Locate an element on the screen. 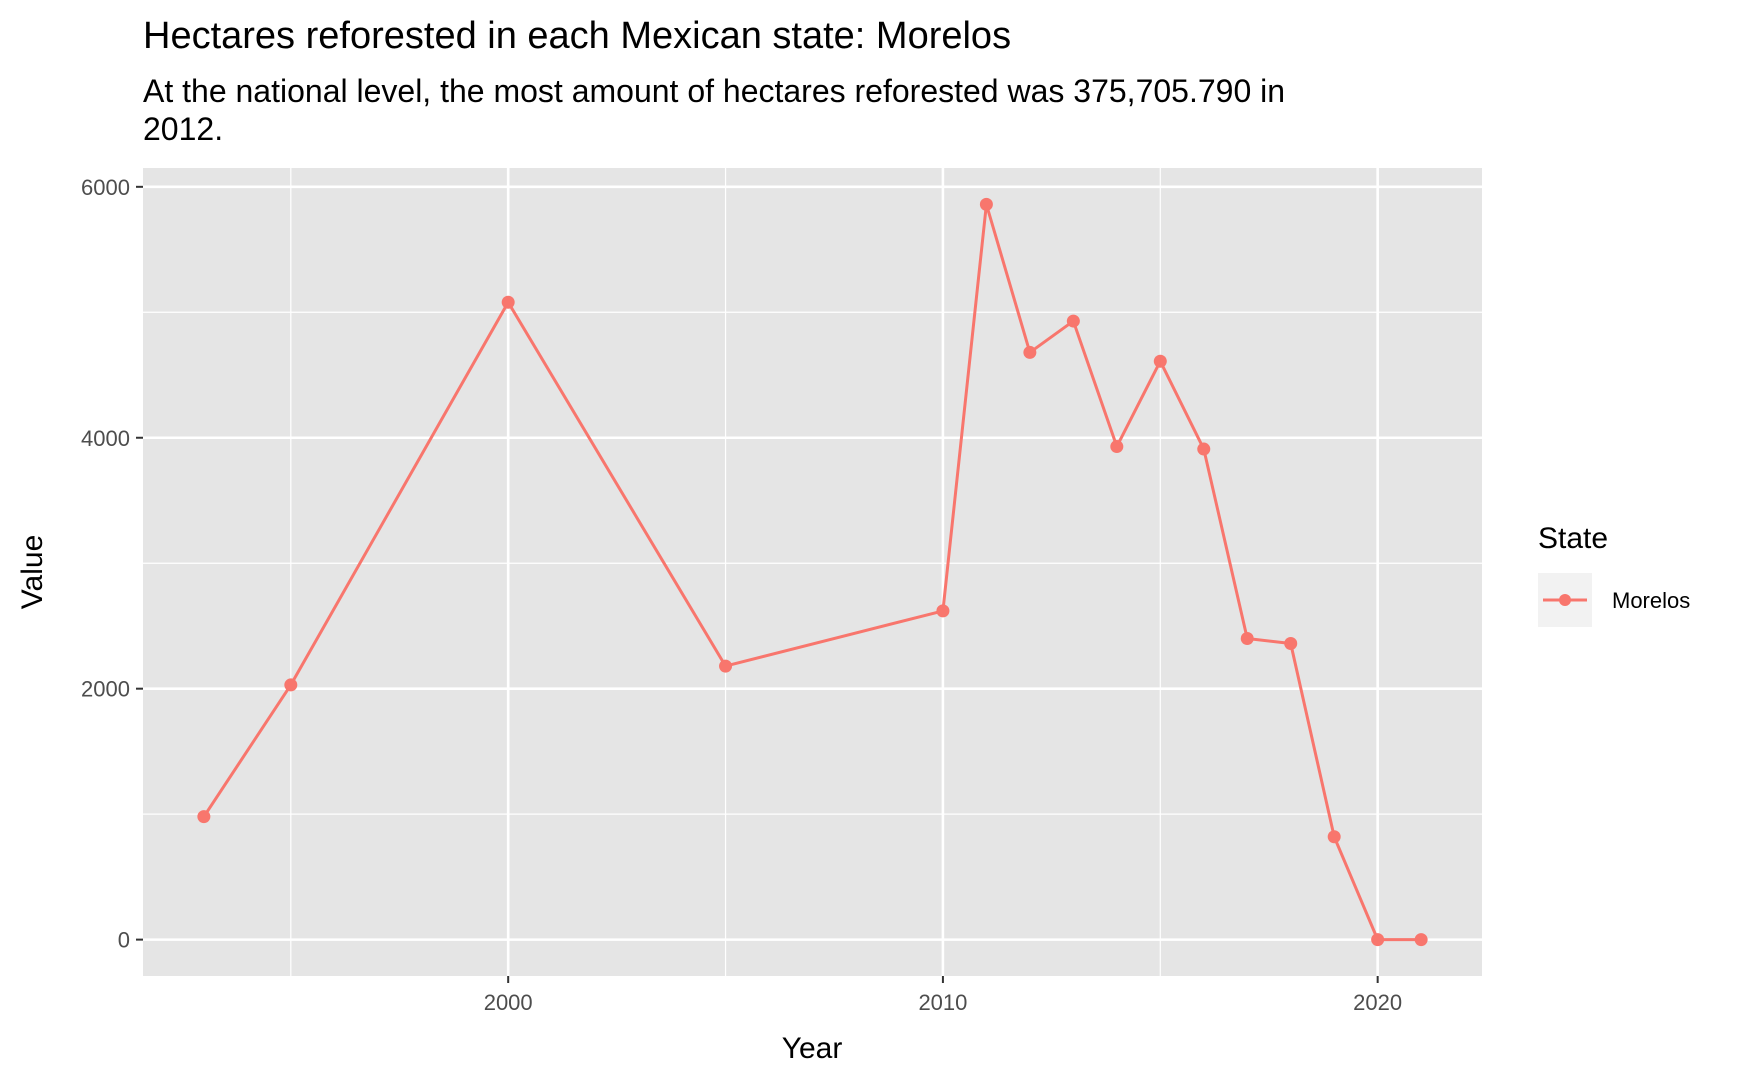 This screenshot has width=1750, height=1081. legend-title: State is located at coordinates (1573, 538).